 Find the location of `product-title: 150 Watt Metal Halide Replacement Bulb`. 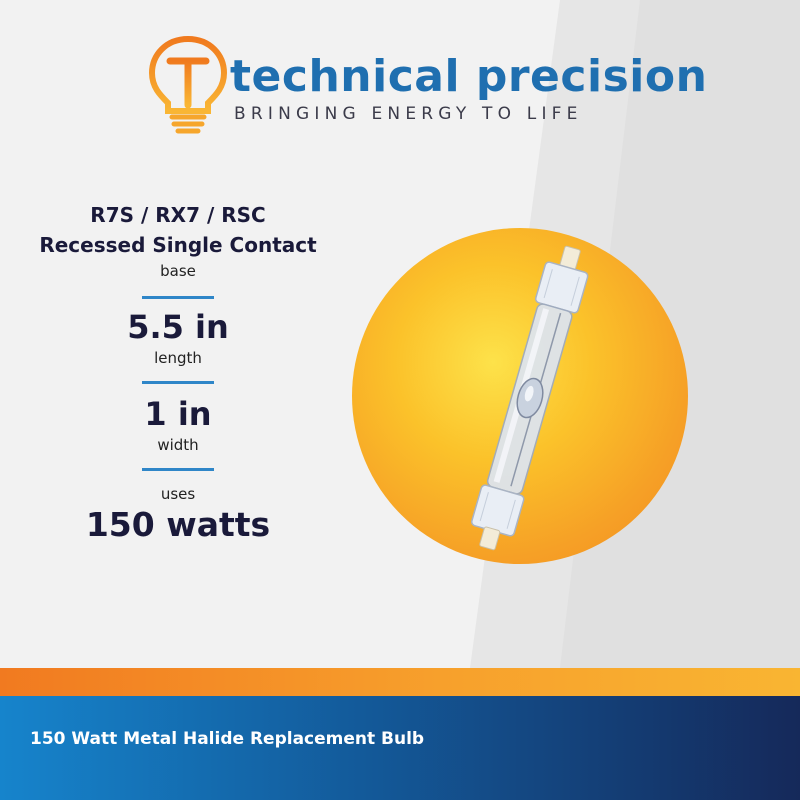

product-title: 150 Watt Metal Halide Replacement Bulb is located at coordinates (227, 739).